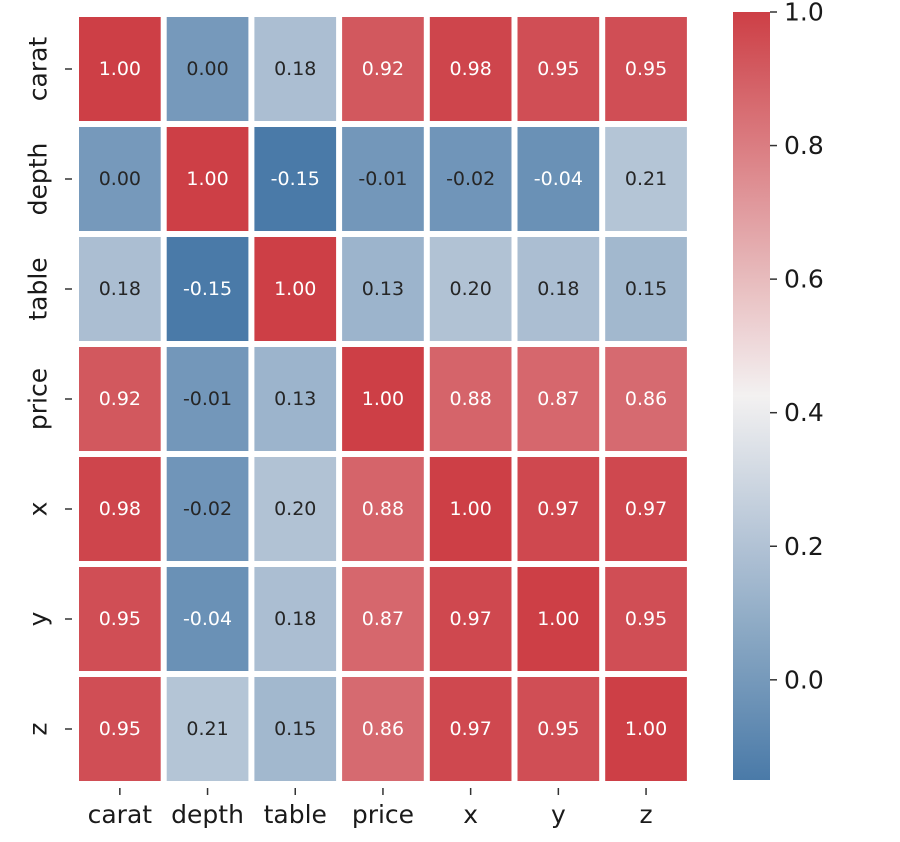  I want to click on y-tick-label-carat: carat, so click(38, 69).